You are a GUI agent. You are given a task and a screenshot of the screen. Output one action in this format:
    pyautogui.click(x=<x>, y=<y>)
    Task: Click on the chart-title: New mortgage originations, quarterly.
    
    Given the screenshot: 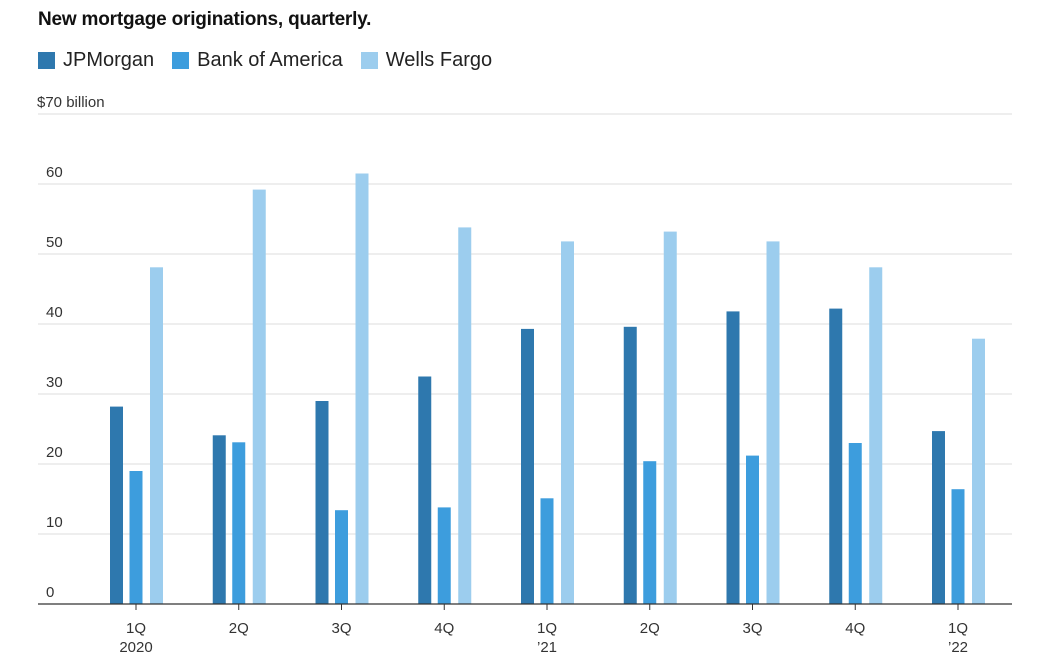 What is the action you would take?
    pyautogui.click(x=205, y=19)
    